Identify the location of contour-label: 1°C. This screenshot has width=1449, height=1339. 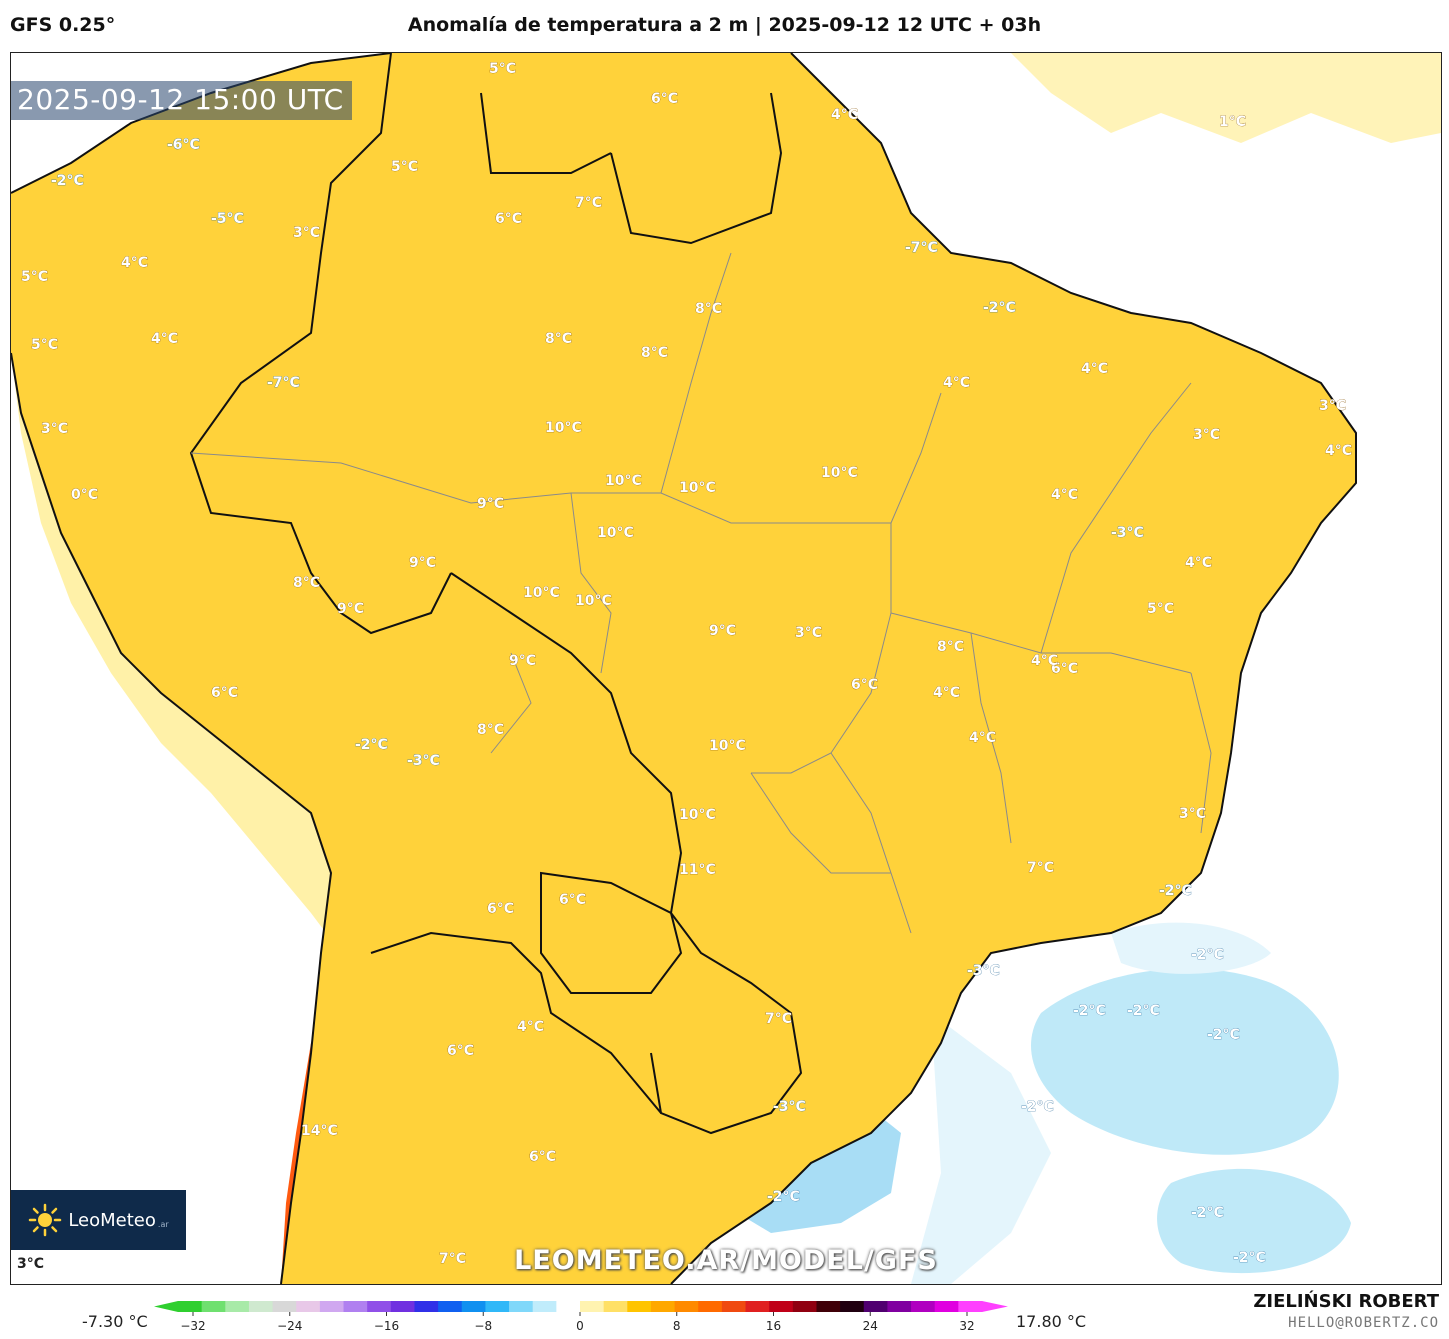
(1232, 122).